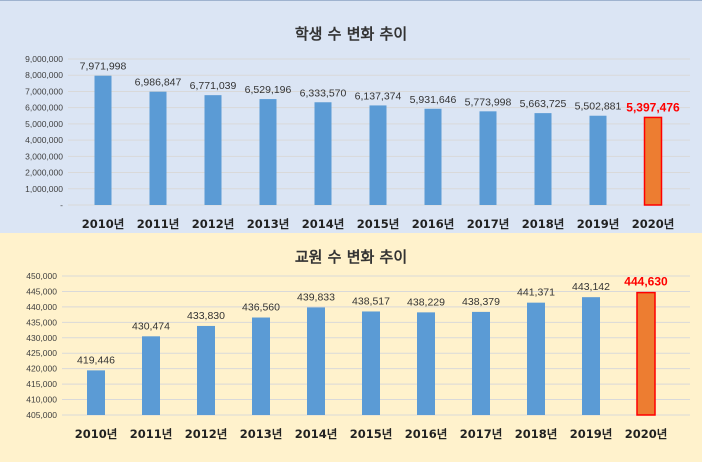 The width and height of the screenshot is (702, 462). I want to click on data-label: 5,773,998, so click(488, 102).